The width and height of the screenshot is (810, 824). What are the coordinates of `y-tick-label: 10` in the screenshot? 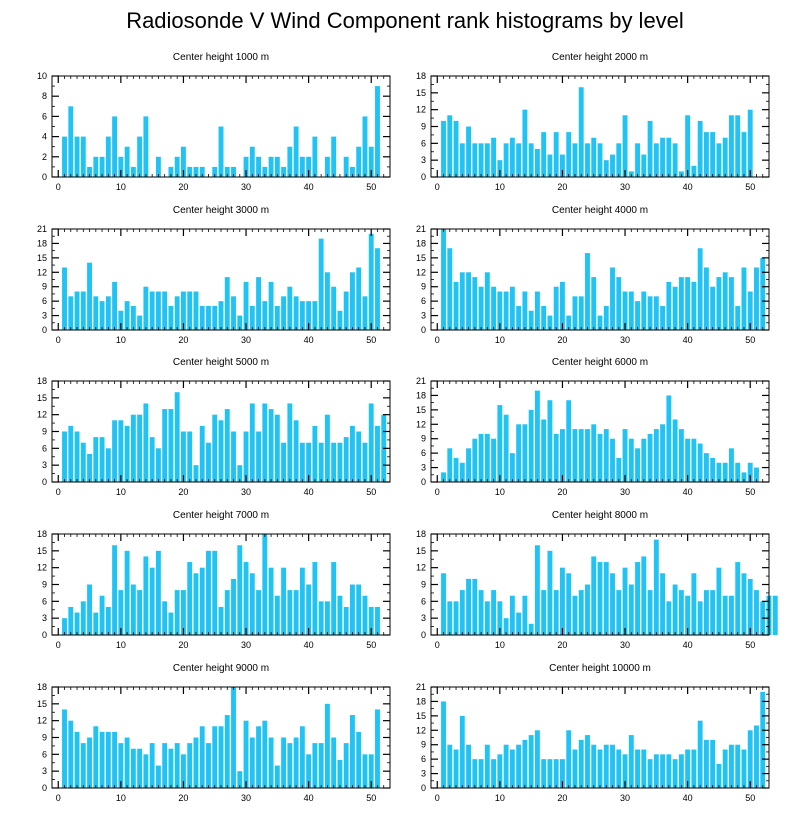 It's located at (42, 76).